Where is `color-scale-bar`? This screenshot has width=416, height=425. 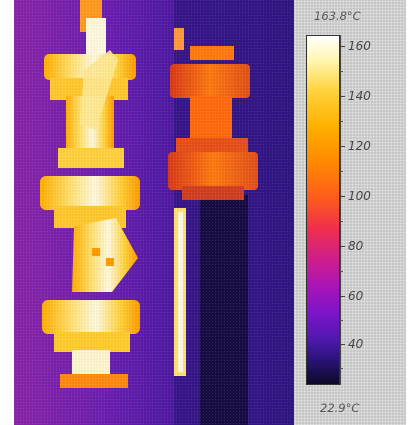
color-scale-bar is located at coordinates (323, 210).